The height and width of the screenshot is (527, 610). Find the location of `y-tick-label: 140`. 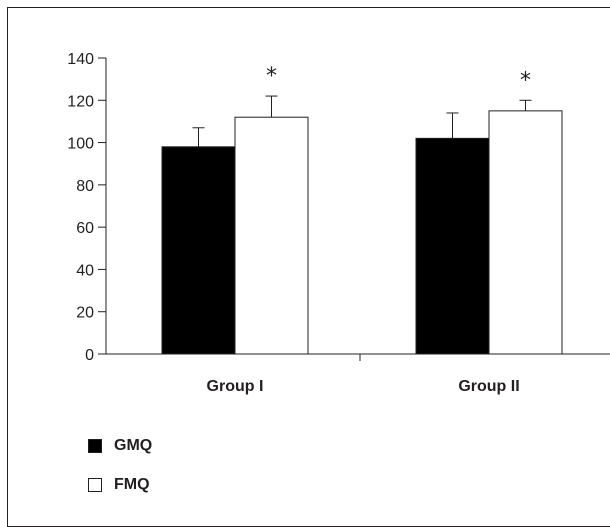

y-tick-label: 140 is located at coordinates (80, 59).